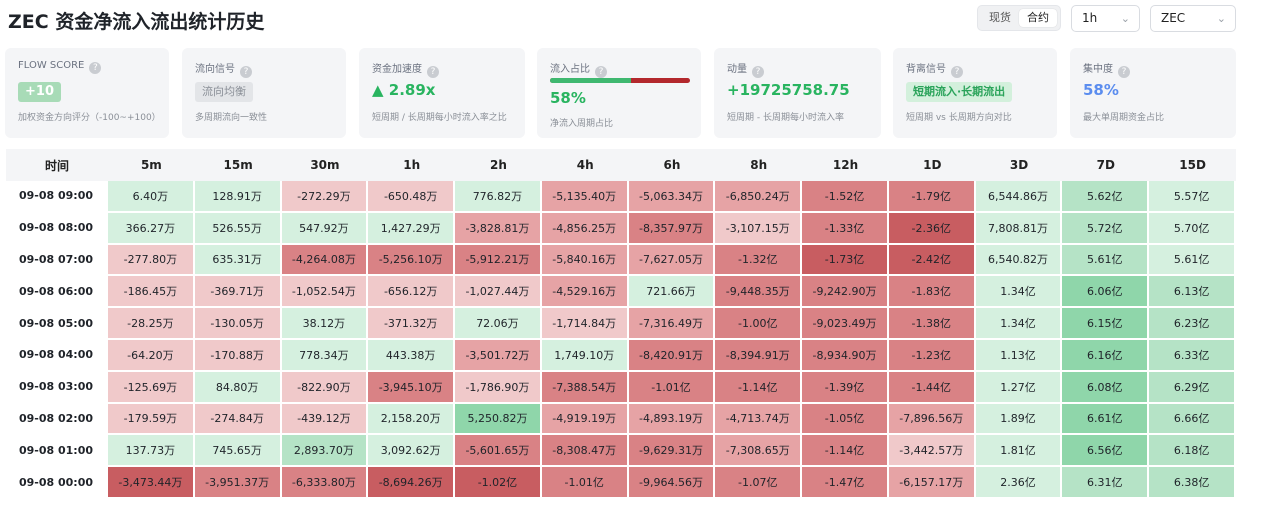 This screenshot has width=1280, height=506. Describe the element at coordinates (759, 260) in the screenshot. I see `flow-cell: -1.32亿` at that location.